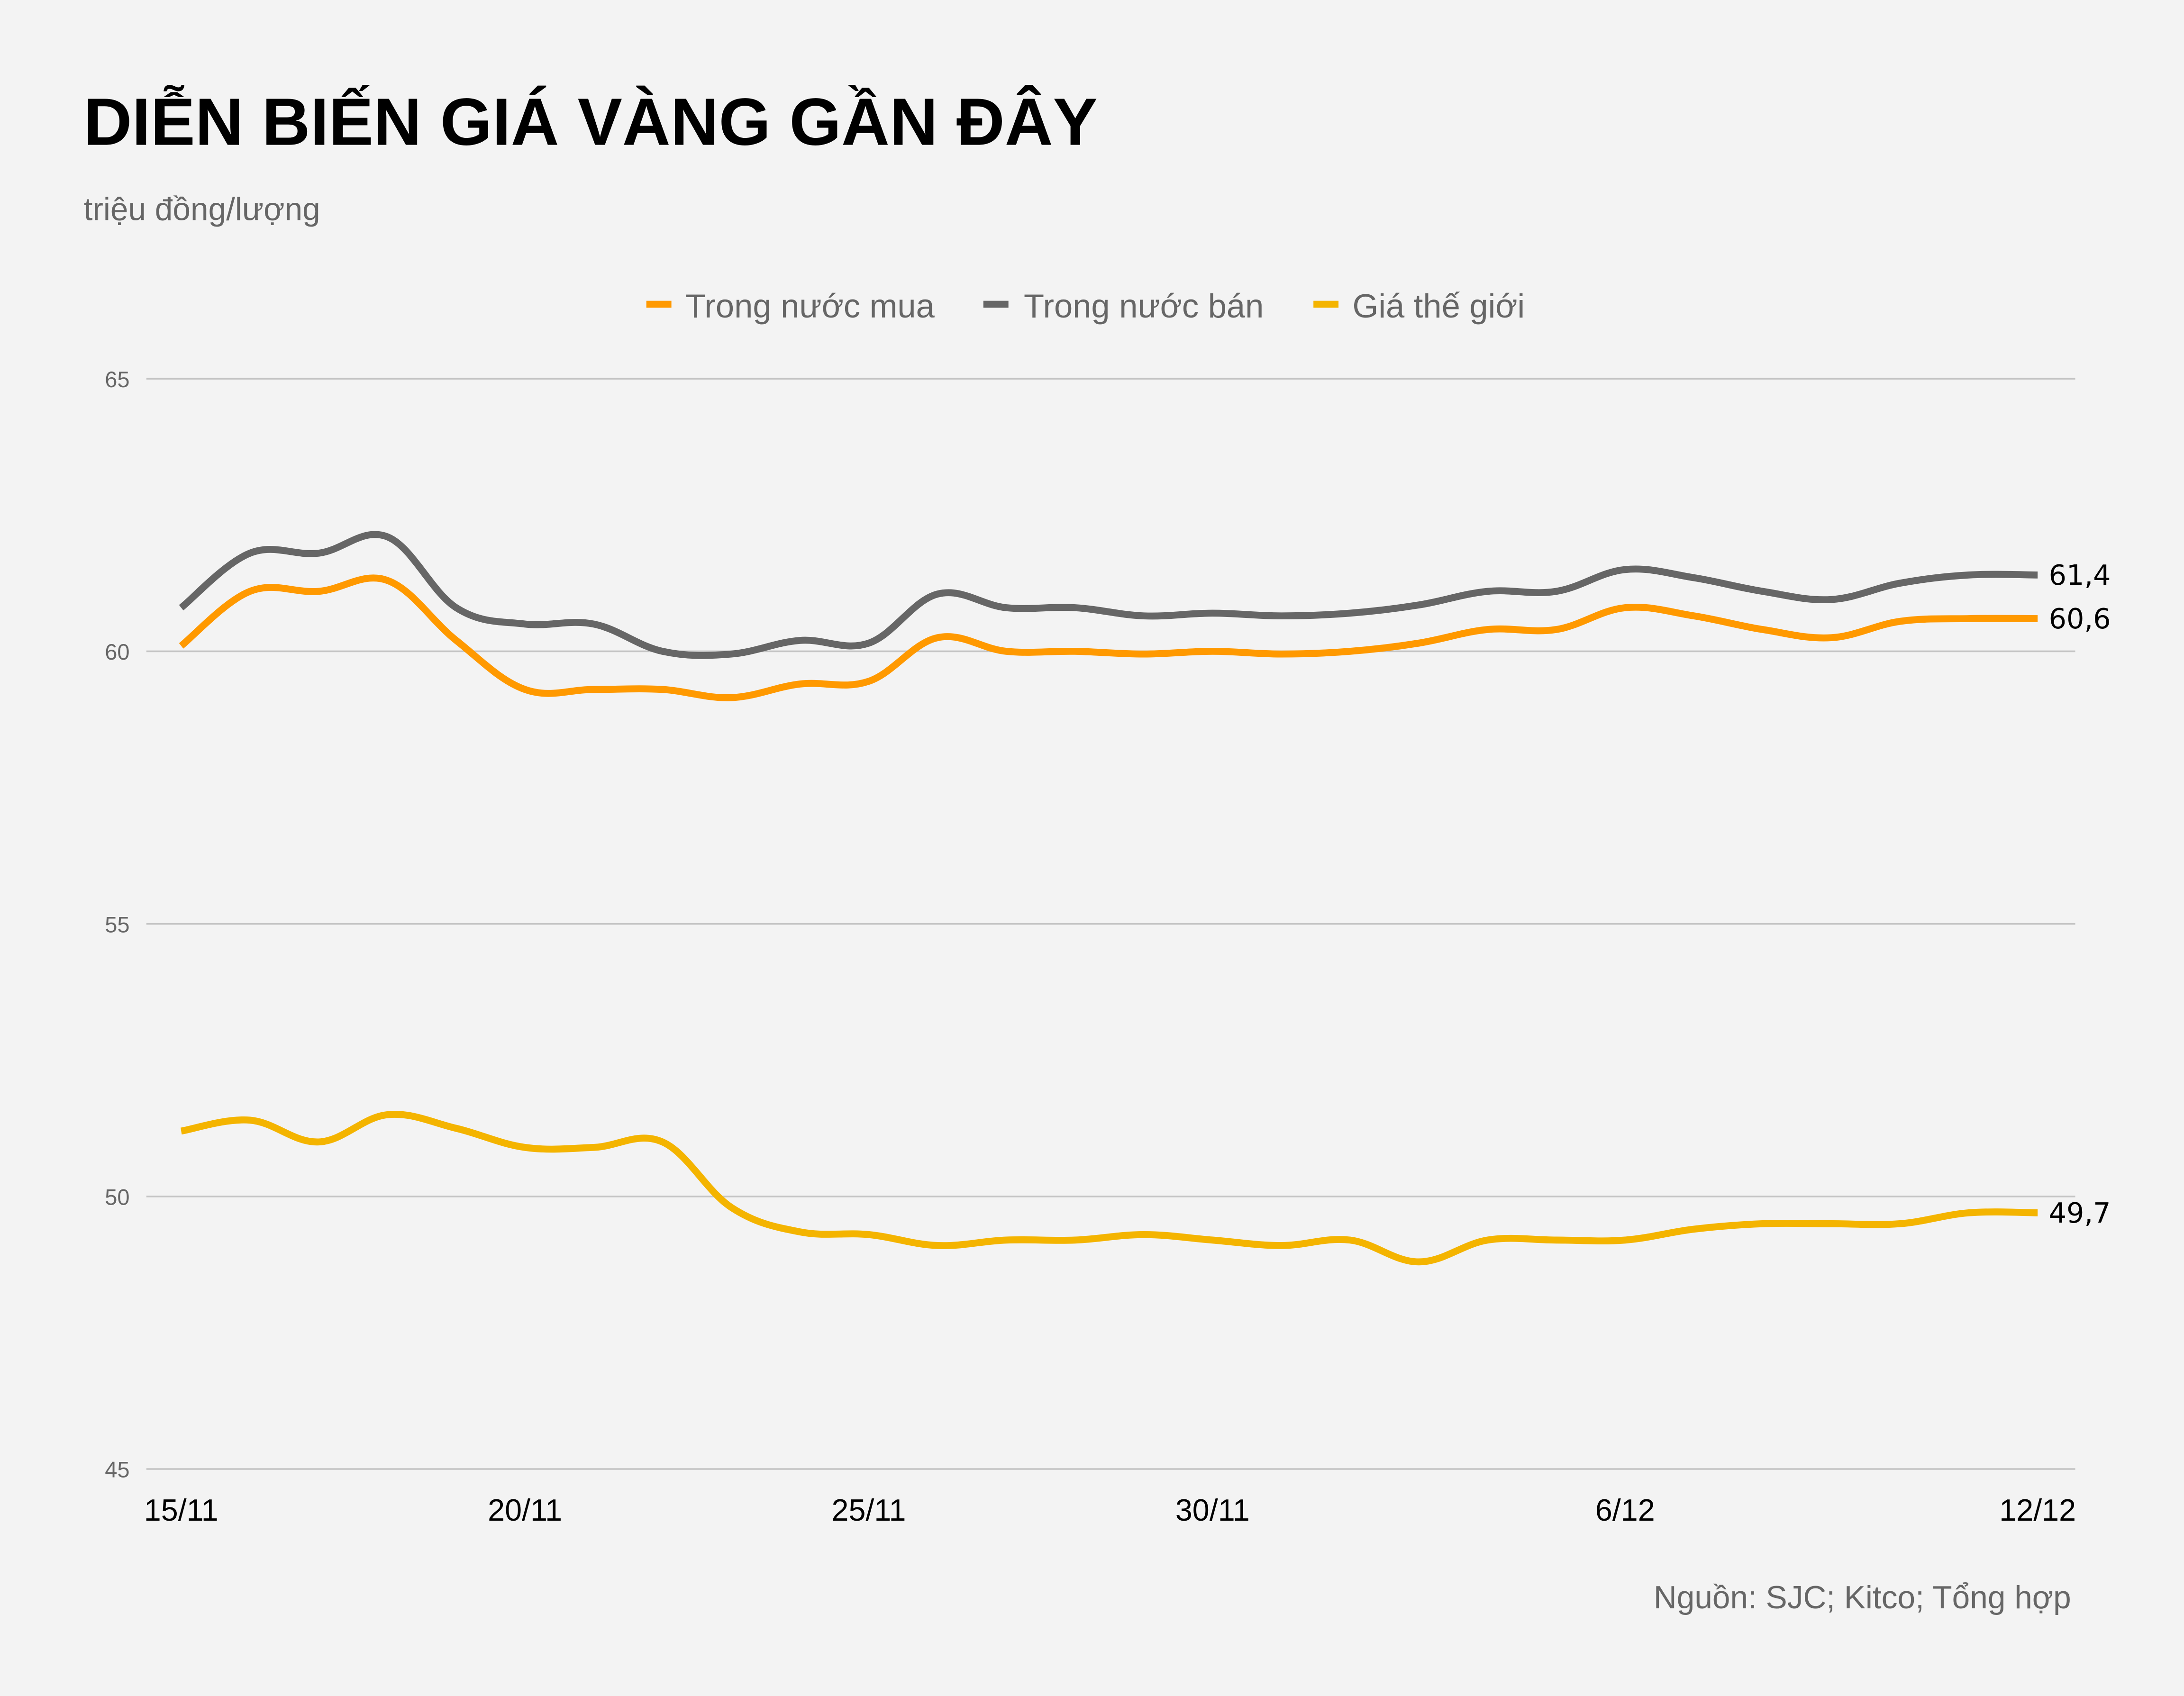  Describe the element at coordinates (2080, 894) in the screenshot. I see `end-labels: 49,7 61,4 60,6` at that location.